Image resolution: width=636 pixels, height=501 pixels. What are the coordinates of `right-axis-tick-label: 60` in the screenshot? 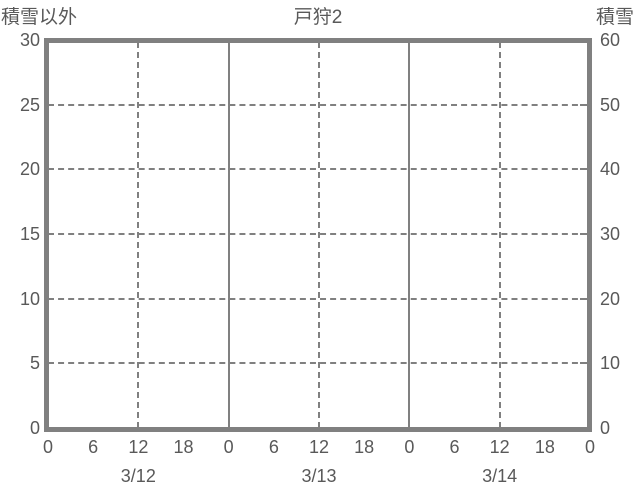 It's located at (610, 40).